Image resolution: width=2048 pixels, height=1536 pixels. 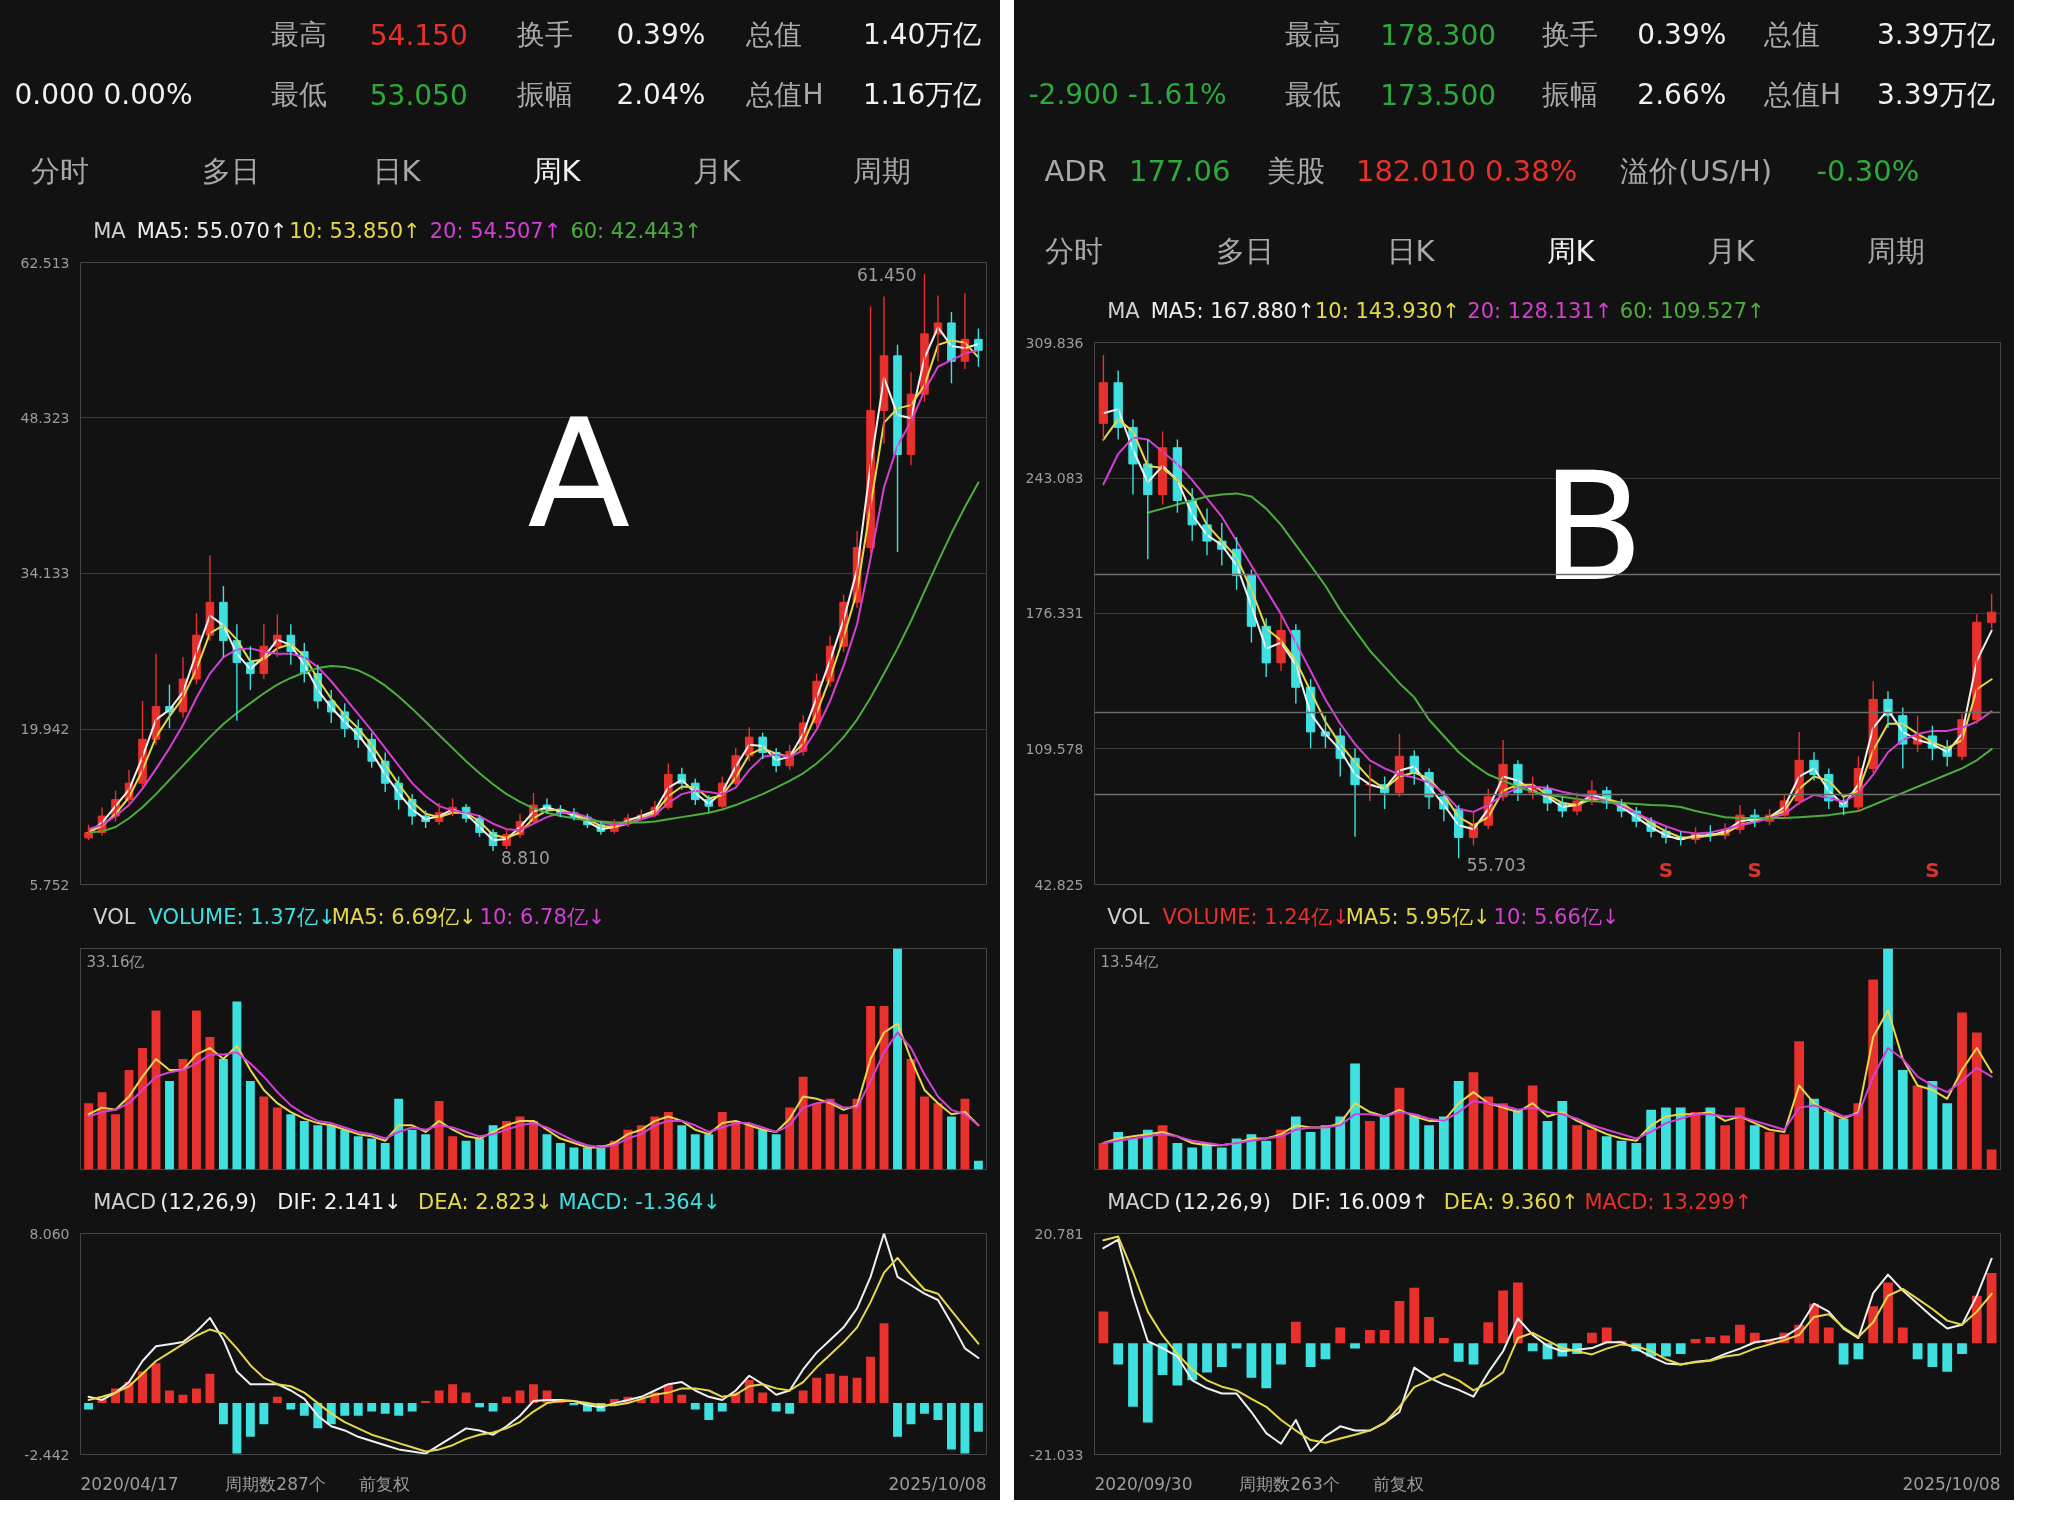 What do you see at coordinates (1668, 1201) in the screenshot?
I see `text: MACD: 13.299↑` at bounding box center [1668, 1201].